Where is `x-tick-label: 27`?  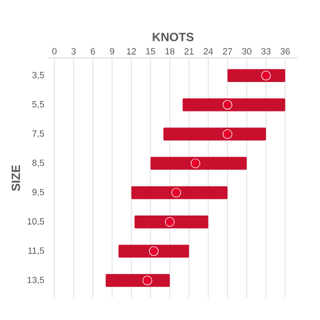
x-tick-label: 27 is located at coordinates (227, 51).